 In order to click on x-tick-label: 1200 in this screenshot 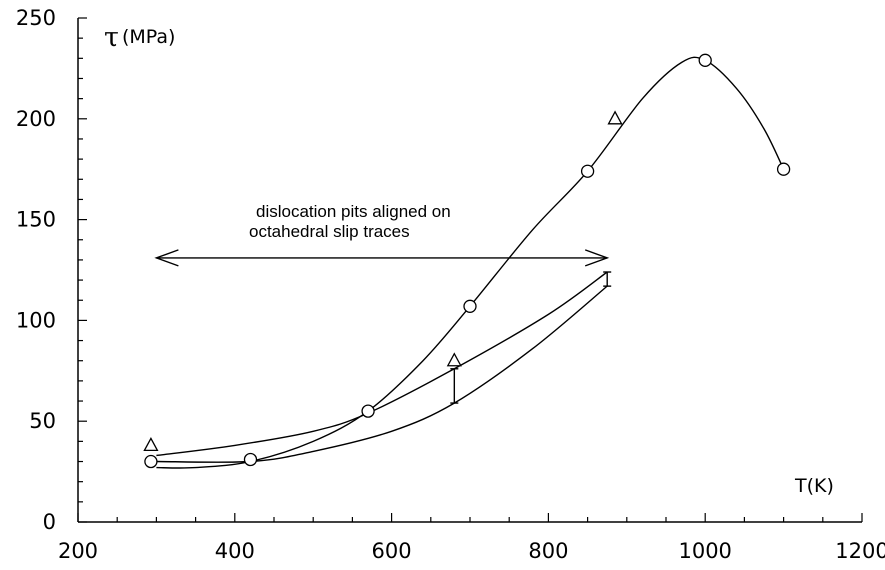, I will do `click(860, 551)`.